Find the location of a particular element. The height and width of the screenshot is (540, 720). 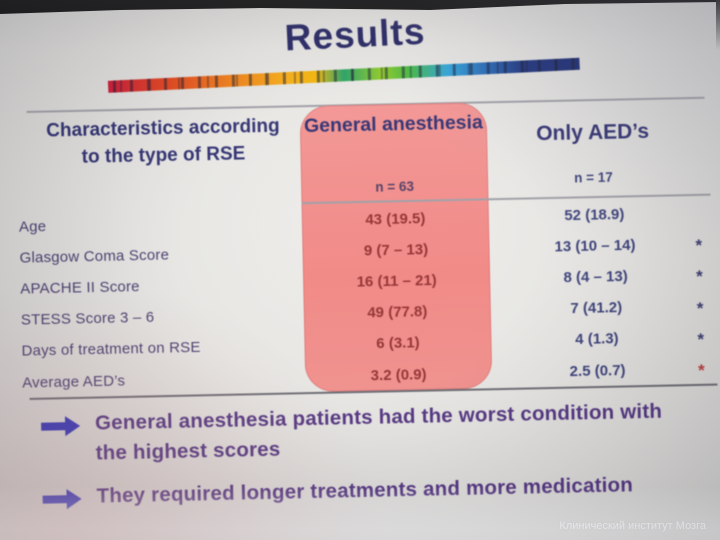

column-header-only-aeds: Only AED’s is located at coordinates (592, 132).